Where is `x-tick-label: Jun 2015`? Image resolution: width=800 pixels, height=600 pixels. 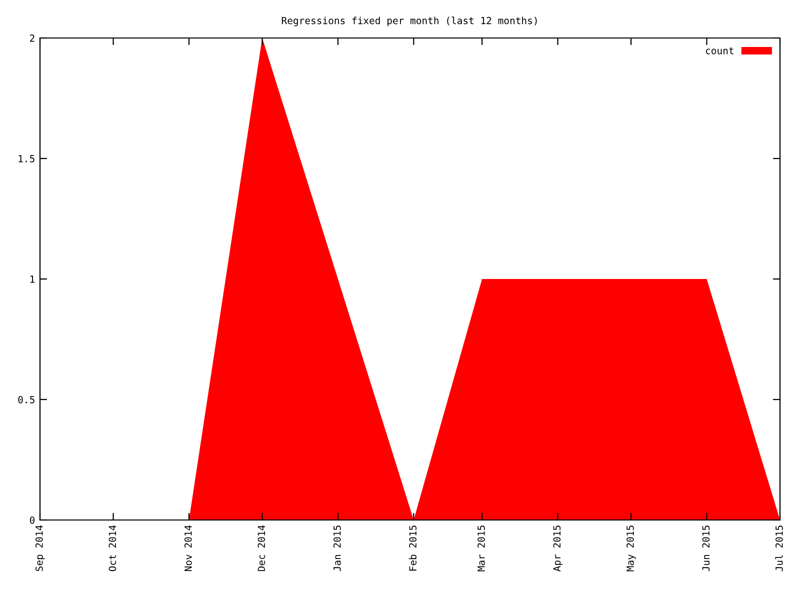
x-tick-label: Jun 2015 is located at coordinates (706, 549).